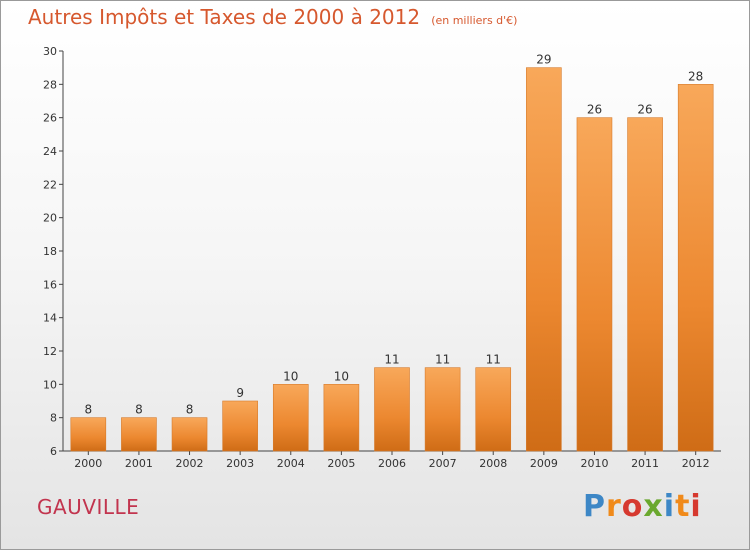  I want to click on x-tick-label: 2002, so click(190, 463).